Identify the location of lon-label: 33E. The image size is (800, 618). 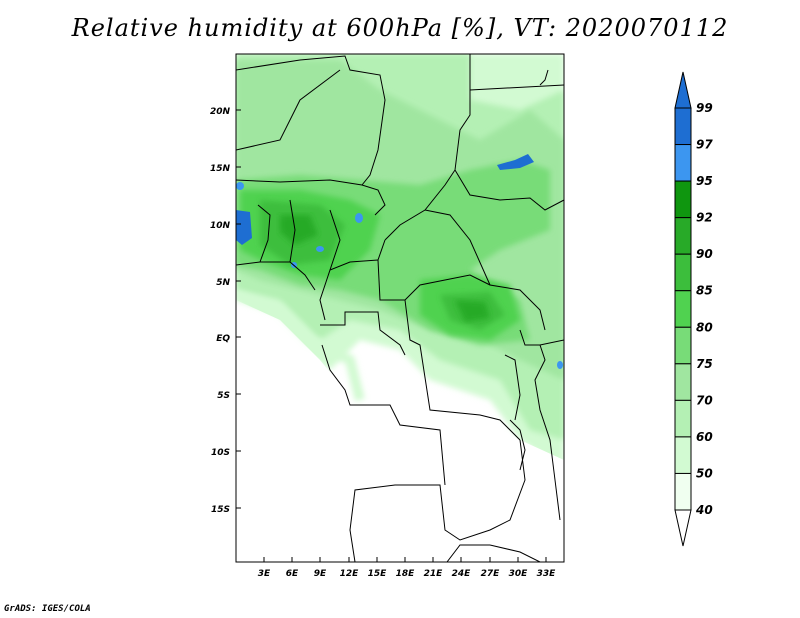
(547, 574).